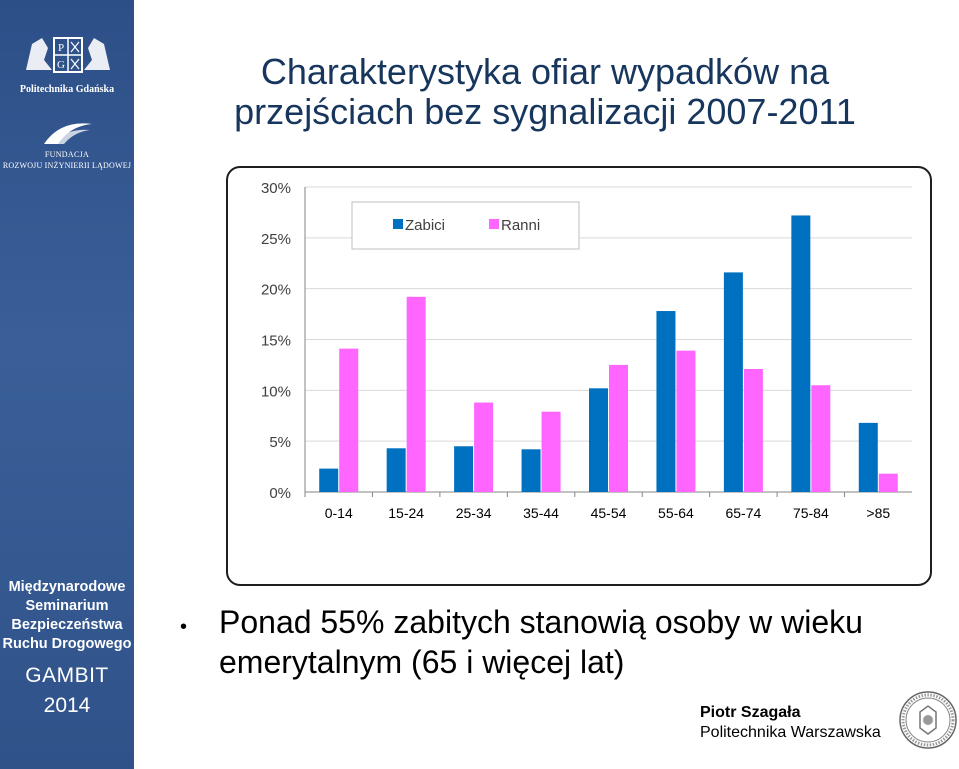 Image resolution: width=959 pixels, height=769 pixels. I want to click on legend-swatch-zabici, so click(398, 224).